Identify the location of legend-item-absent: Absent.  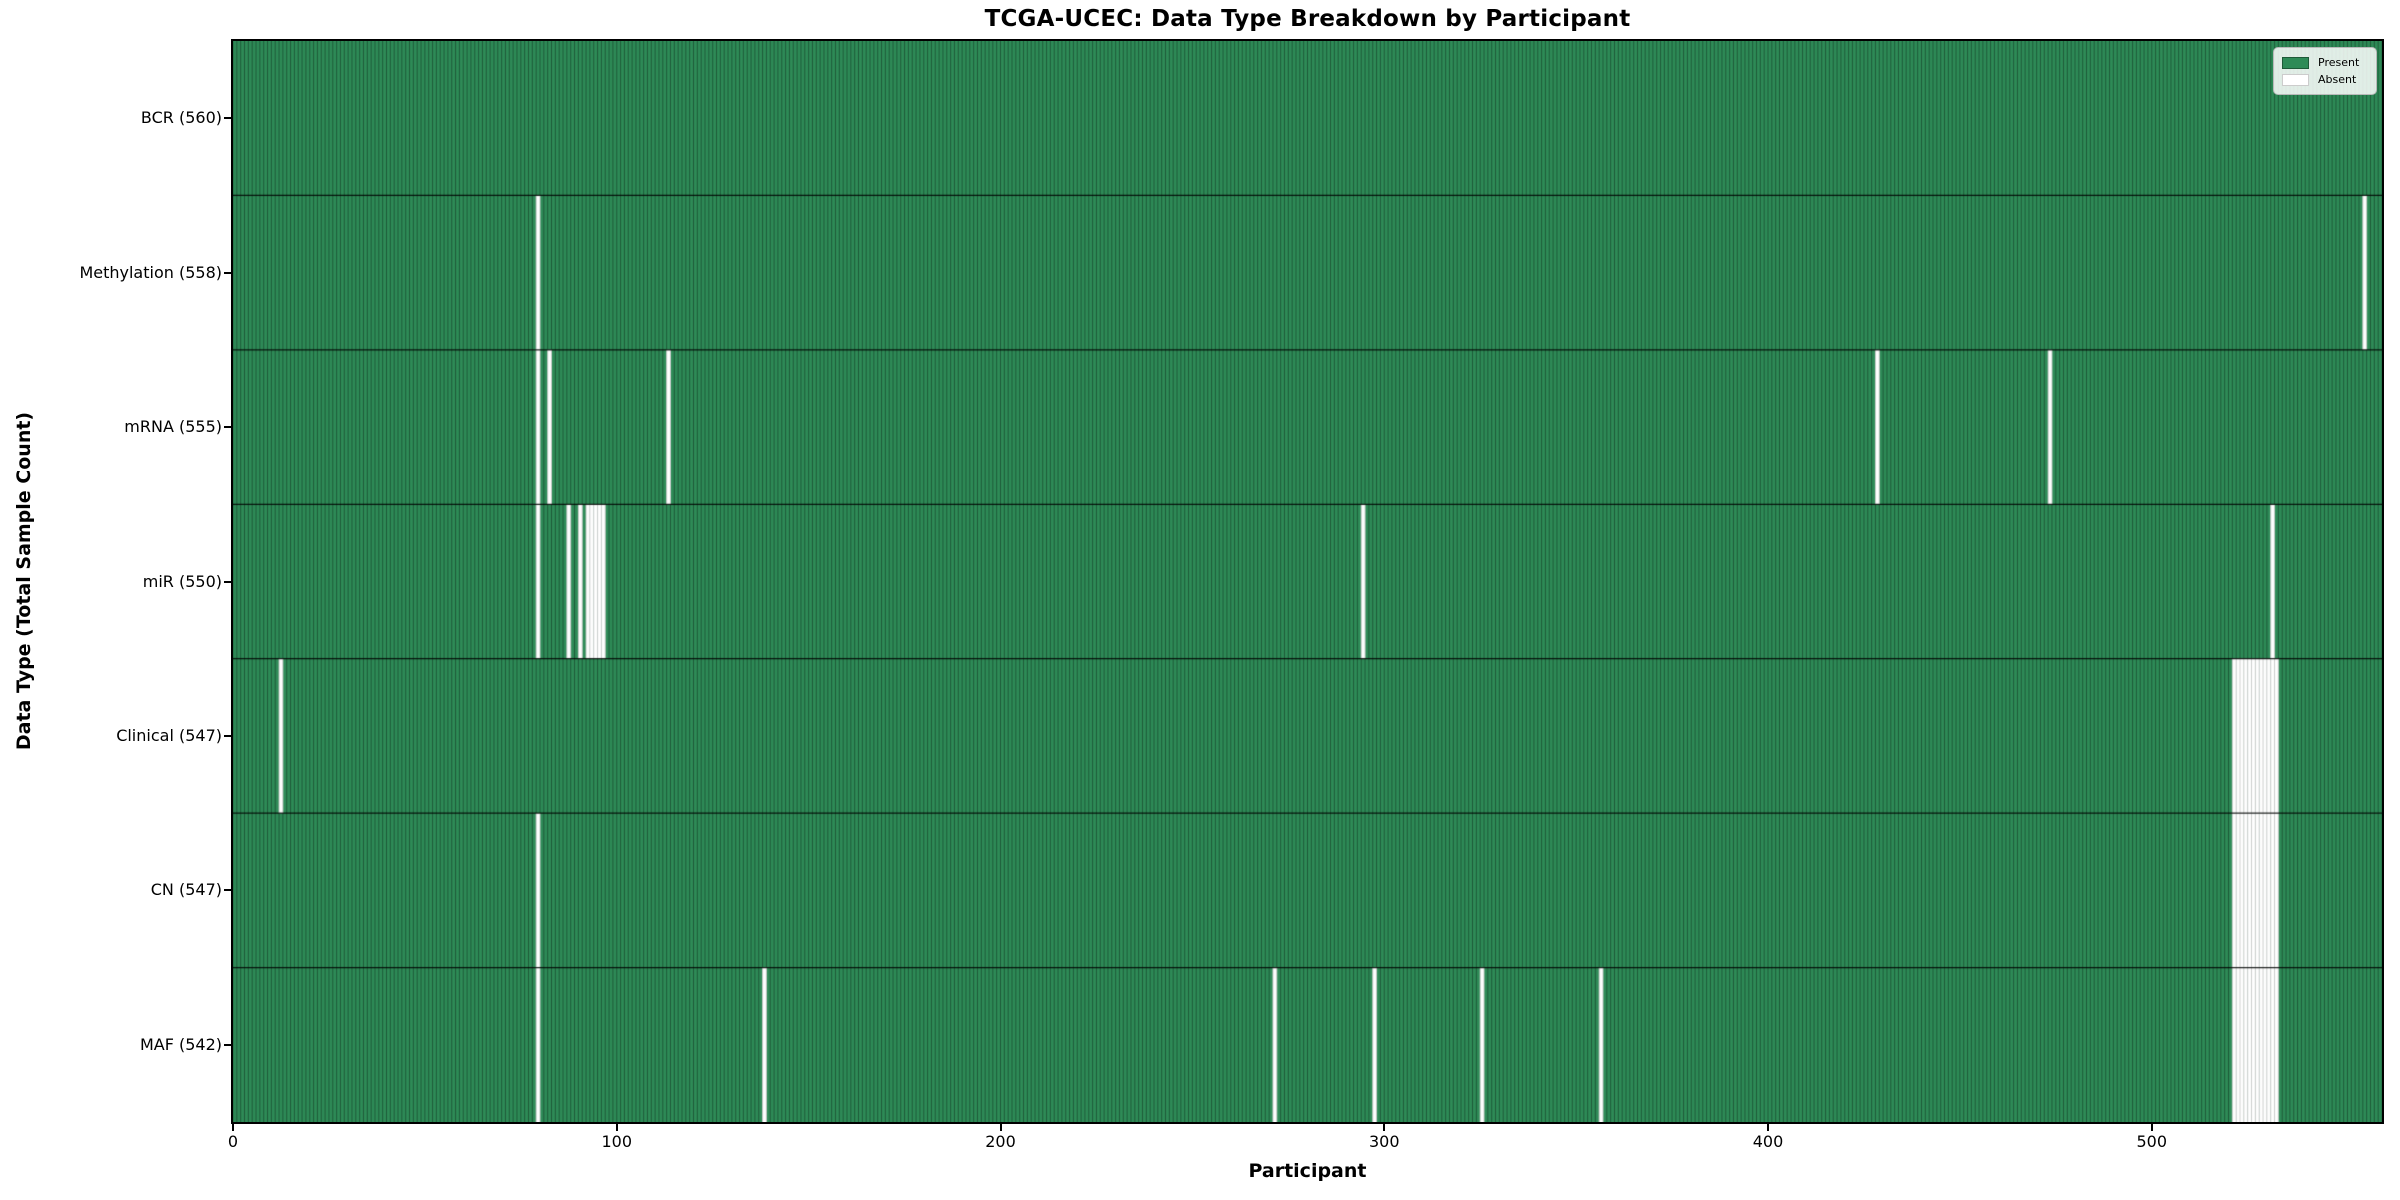
(2325, 79).